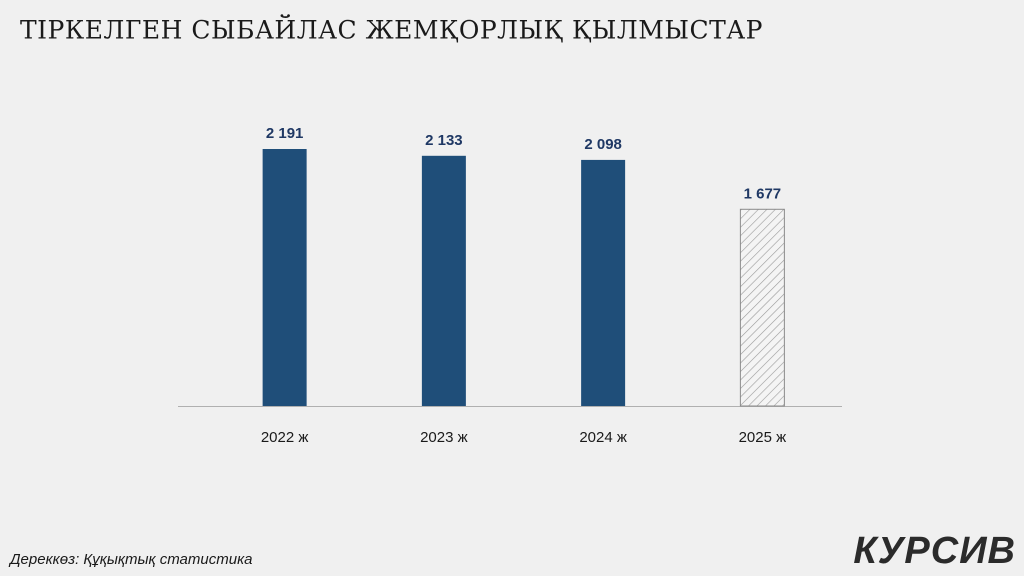 The width and height of the screenshot is (1024, 576). Describe the element at coordinates (444, 140) in the screenshot. I see `value-label: 2 133` at that location.